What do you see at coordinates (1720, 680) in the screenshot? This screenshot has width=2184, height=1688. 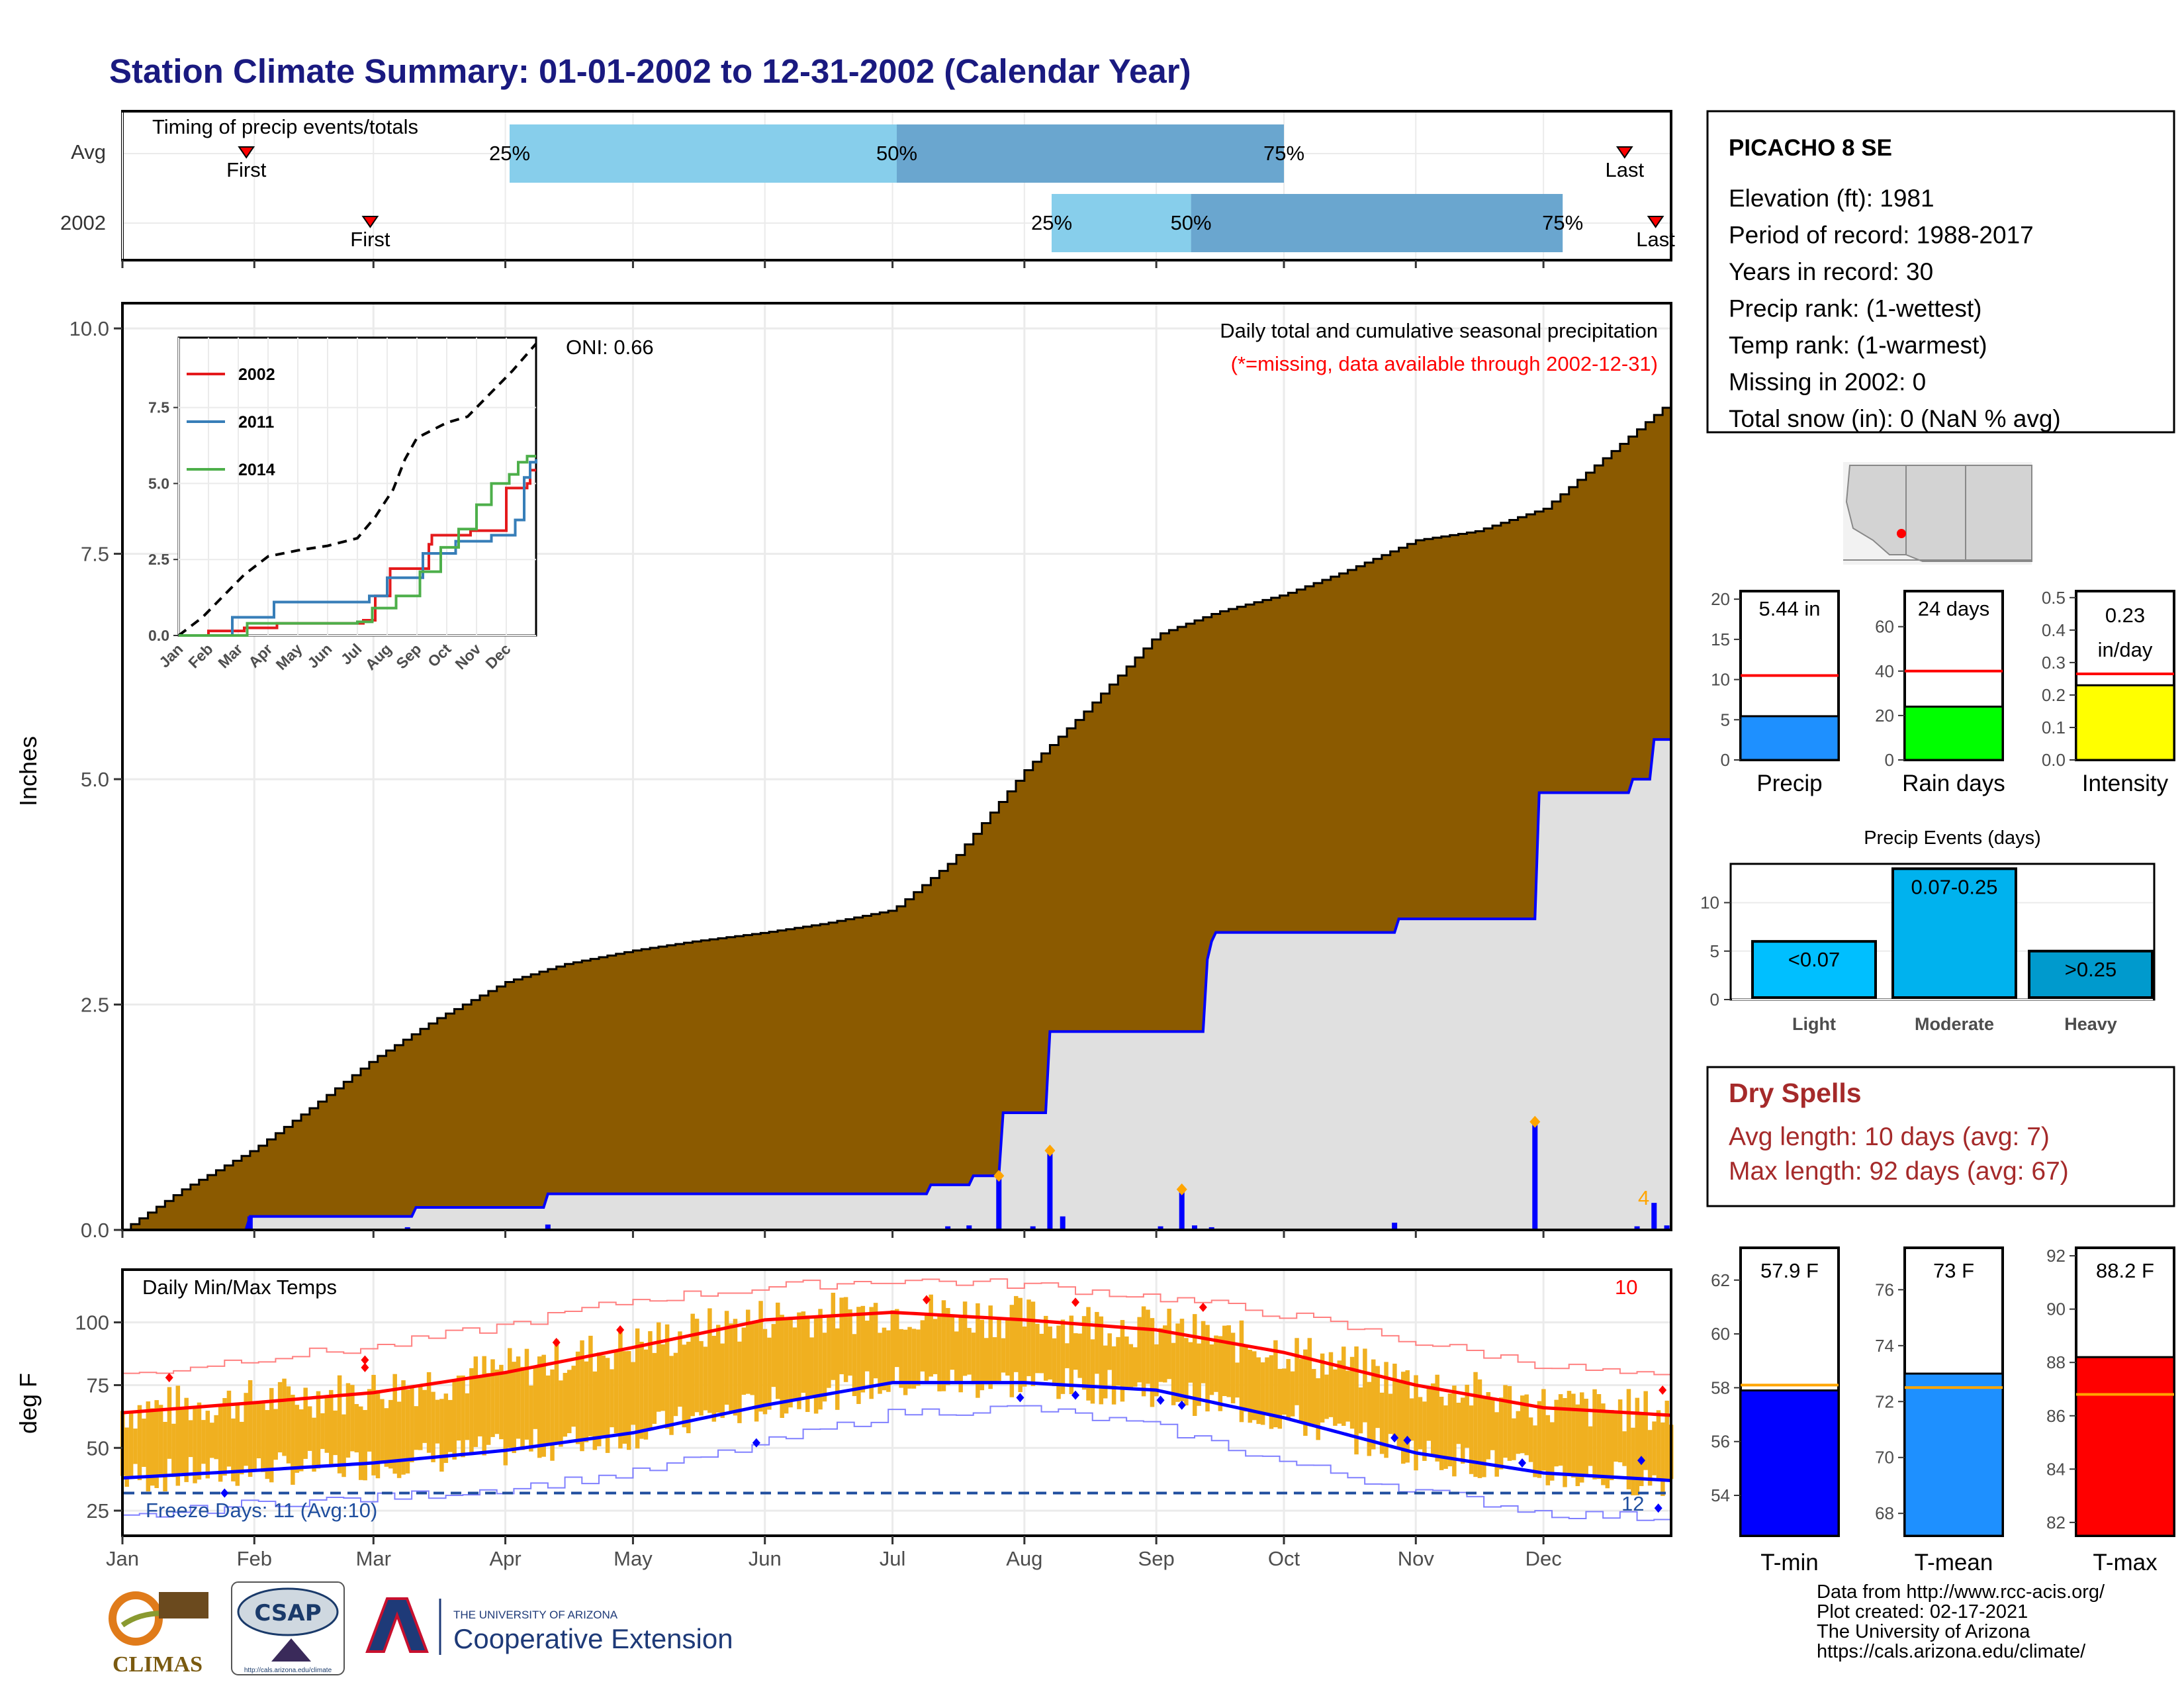 I see `mini-bar-ytick-label: 10` at bounding box center [1720, 680].